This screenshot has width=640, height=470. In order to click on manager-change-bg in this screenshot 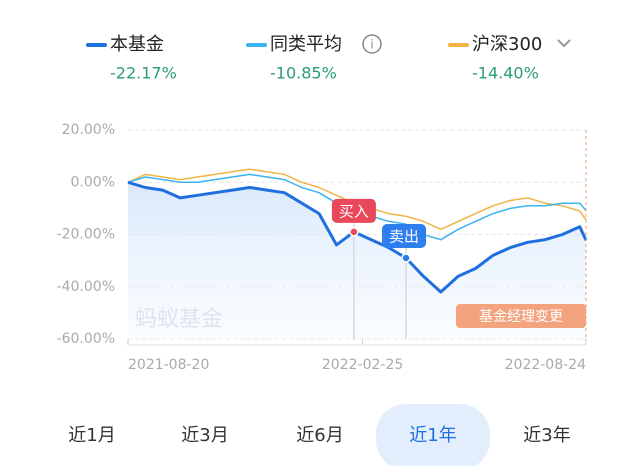, I will do `click(521, 316)`.